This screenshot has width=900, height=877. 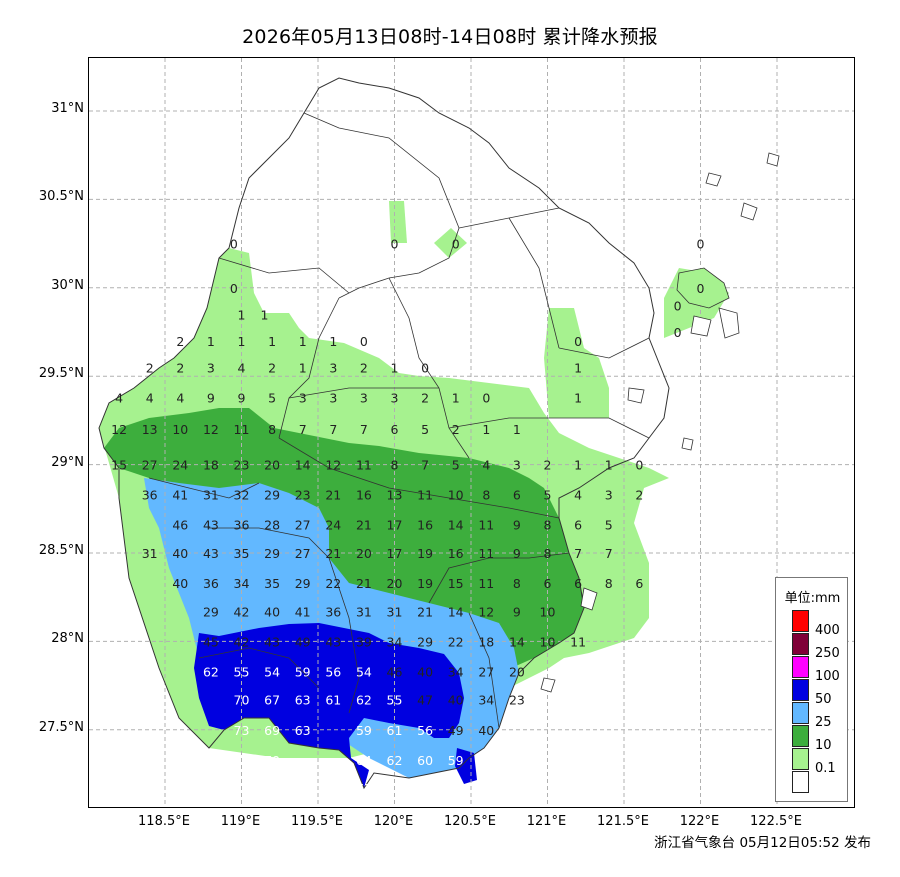 I want to click on station-value: 3, so click(x=395, y=397).